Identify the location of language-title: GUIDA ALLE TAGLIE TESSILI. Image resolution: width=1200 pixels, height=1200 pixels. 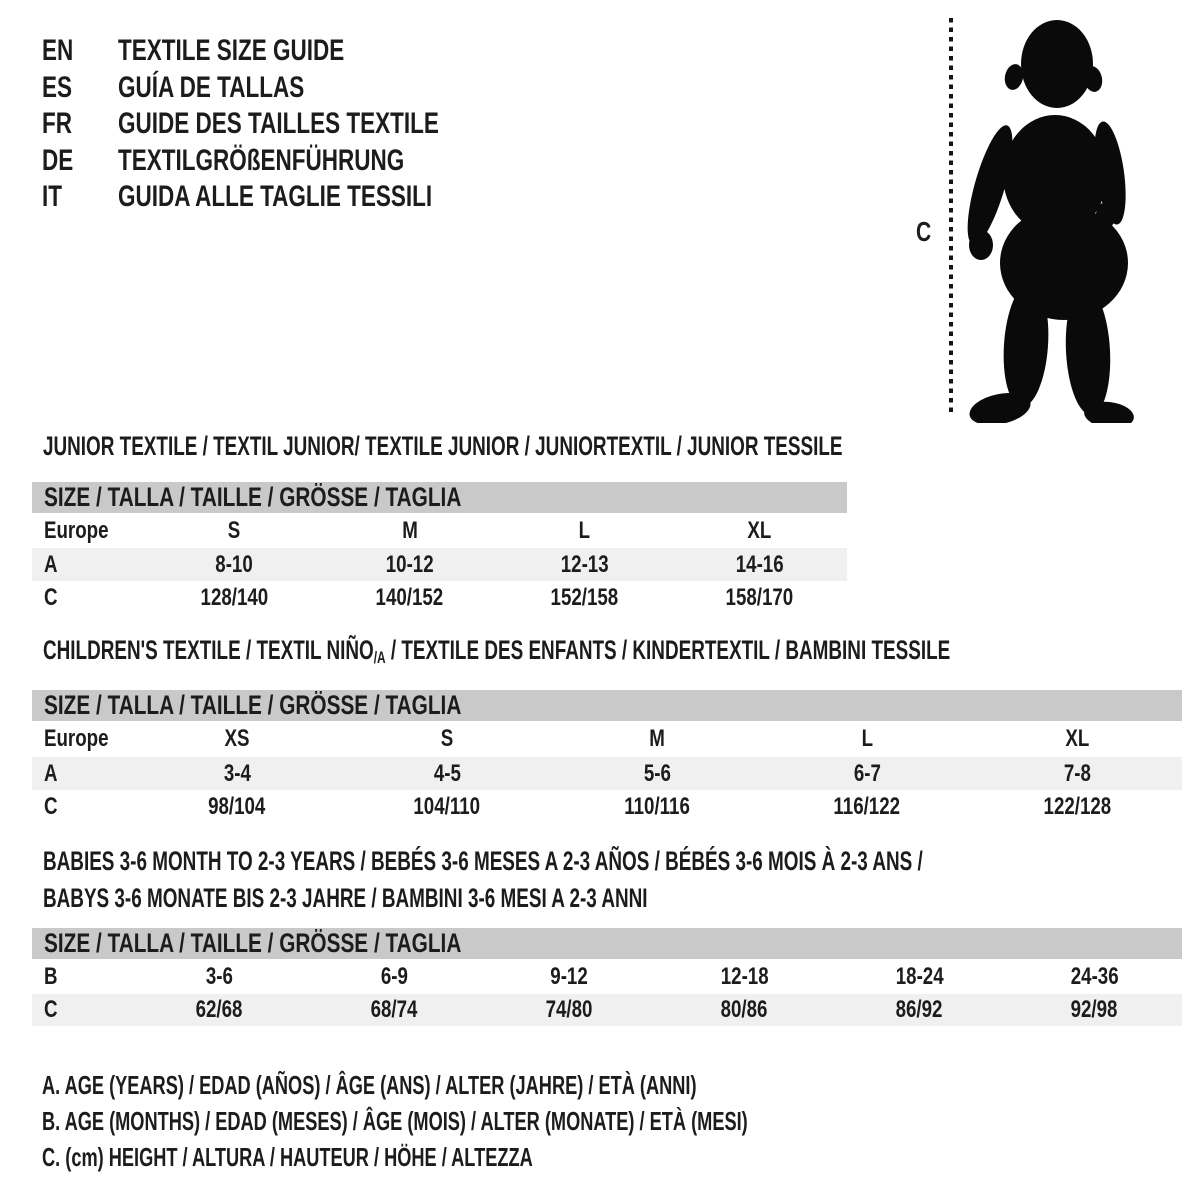
(275, 196).